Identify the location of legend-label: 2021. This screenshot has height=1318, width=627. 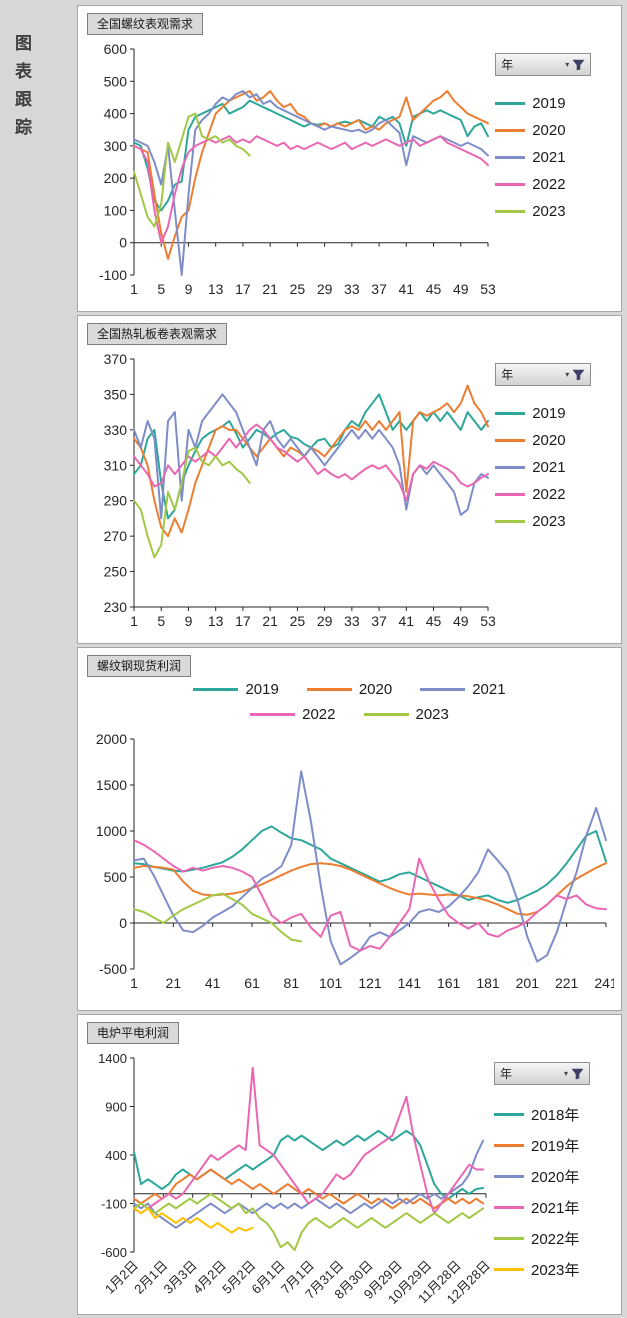
(549, 467).